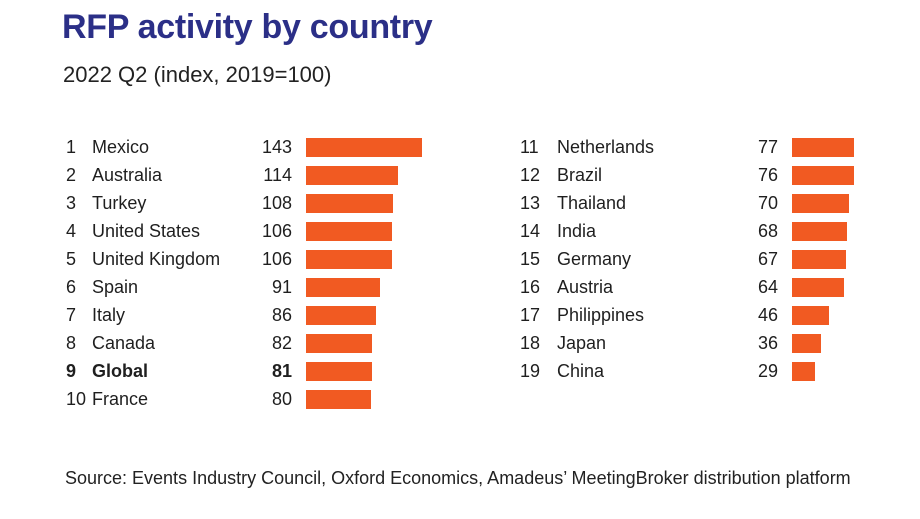 The image size is (920, 519). I want to click on value-label: 29, so click(767, 371).